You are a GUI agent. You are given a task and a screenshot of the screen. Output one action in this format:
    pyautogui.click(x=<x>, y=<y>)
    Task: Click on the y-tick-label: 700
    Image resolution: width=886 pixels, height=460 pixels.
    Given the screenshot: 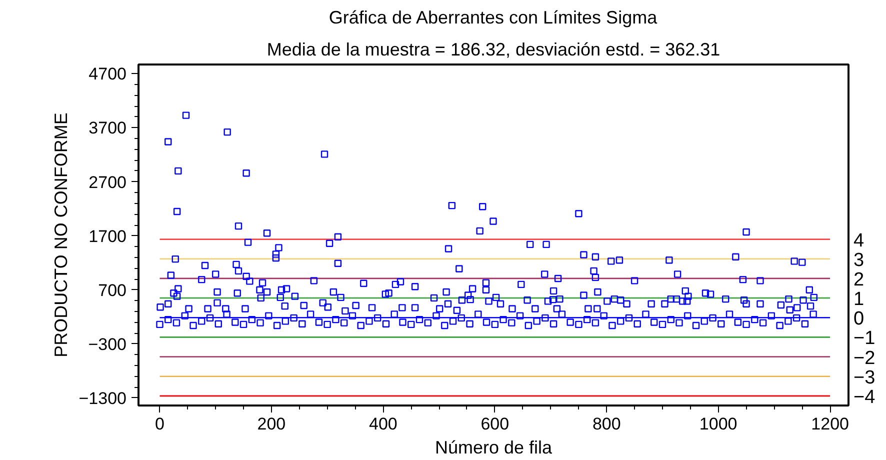 What is the action you would take?
    pyautogui.click(x=112, y=290)
    